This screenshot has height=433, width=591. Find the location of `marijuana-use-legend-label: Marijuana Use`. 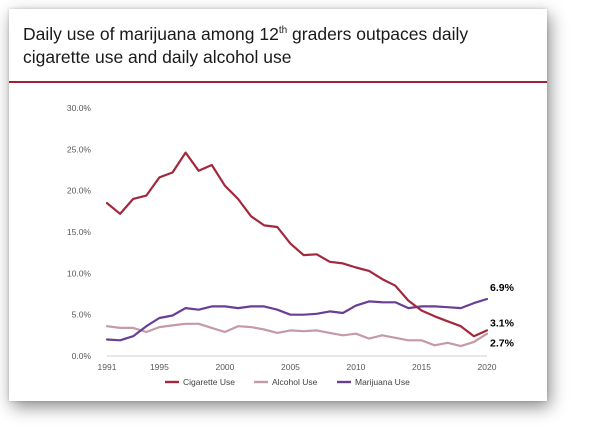

marijuana-use-legend-label: Marijuana Use is located at coordinates (382, 382).